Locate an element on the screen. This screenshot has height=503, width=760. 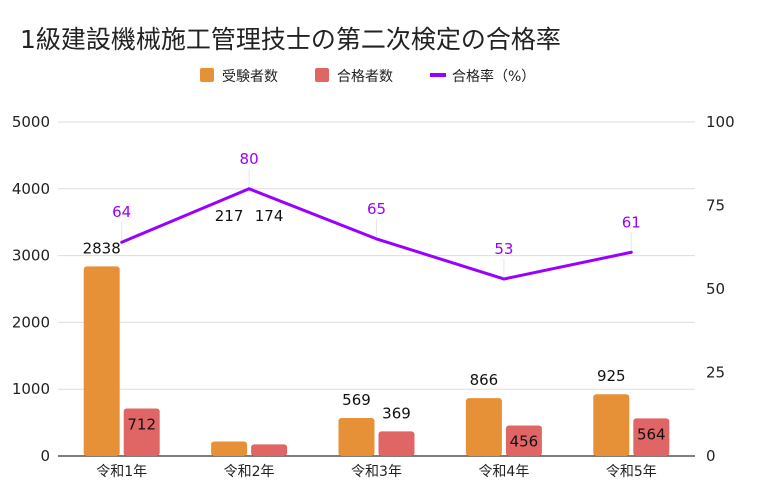
legend: 受験者数 合格者数 合格率（%） is located at coordinates (367, 76).